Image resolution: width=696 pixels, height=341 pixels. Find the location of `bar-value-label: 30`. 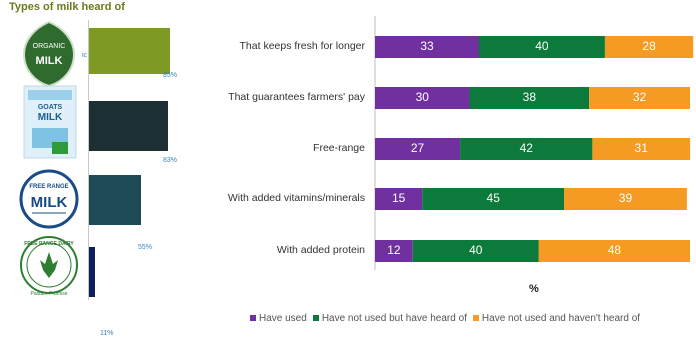

bar-value-label: 30 is located at coordinates (422, 97).